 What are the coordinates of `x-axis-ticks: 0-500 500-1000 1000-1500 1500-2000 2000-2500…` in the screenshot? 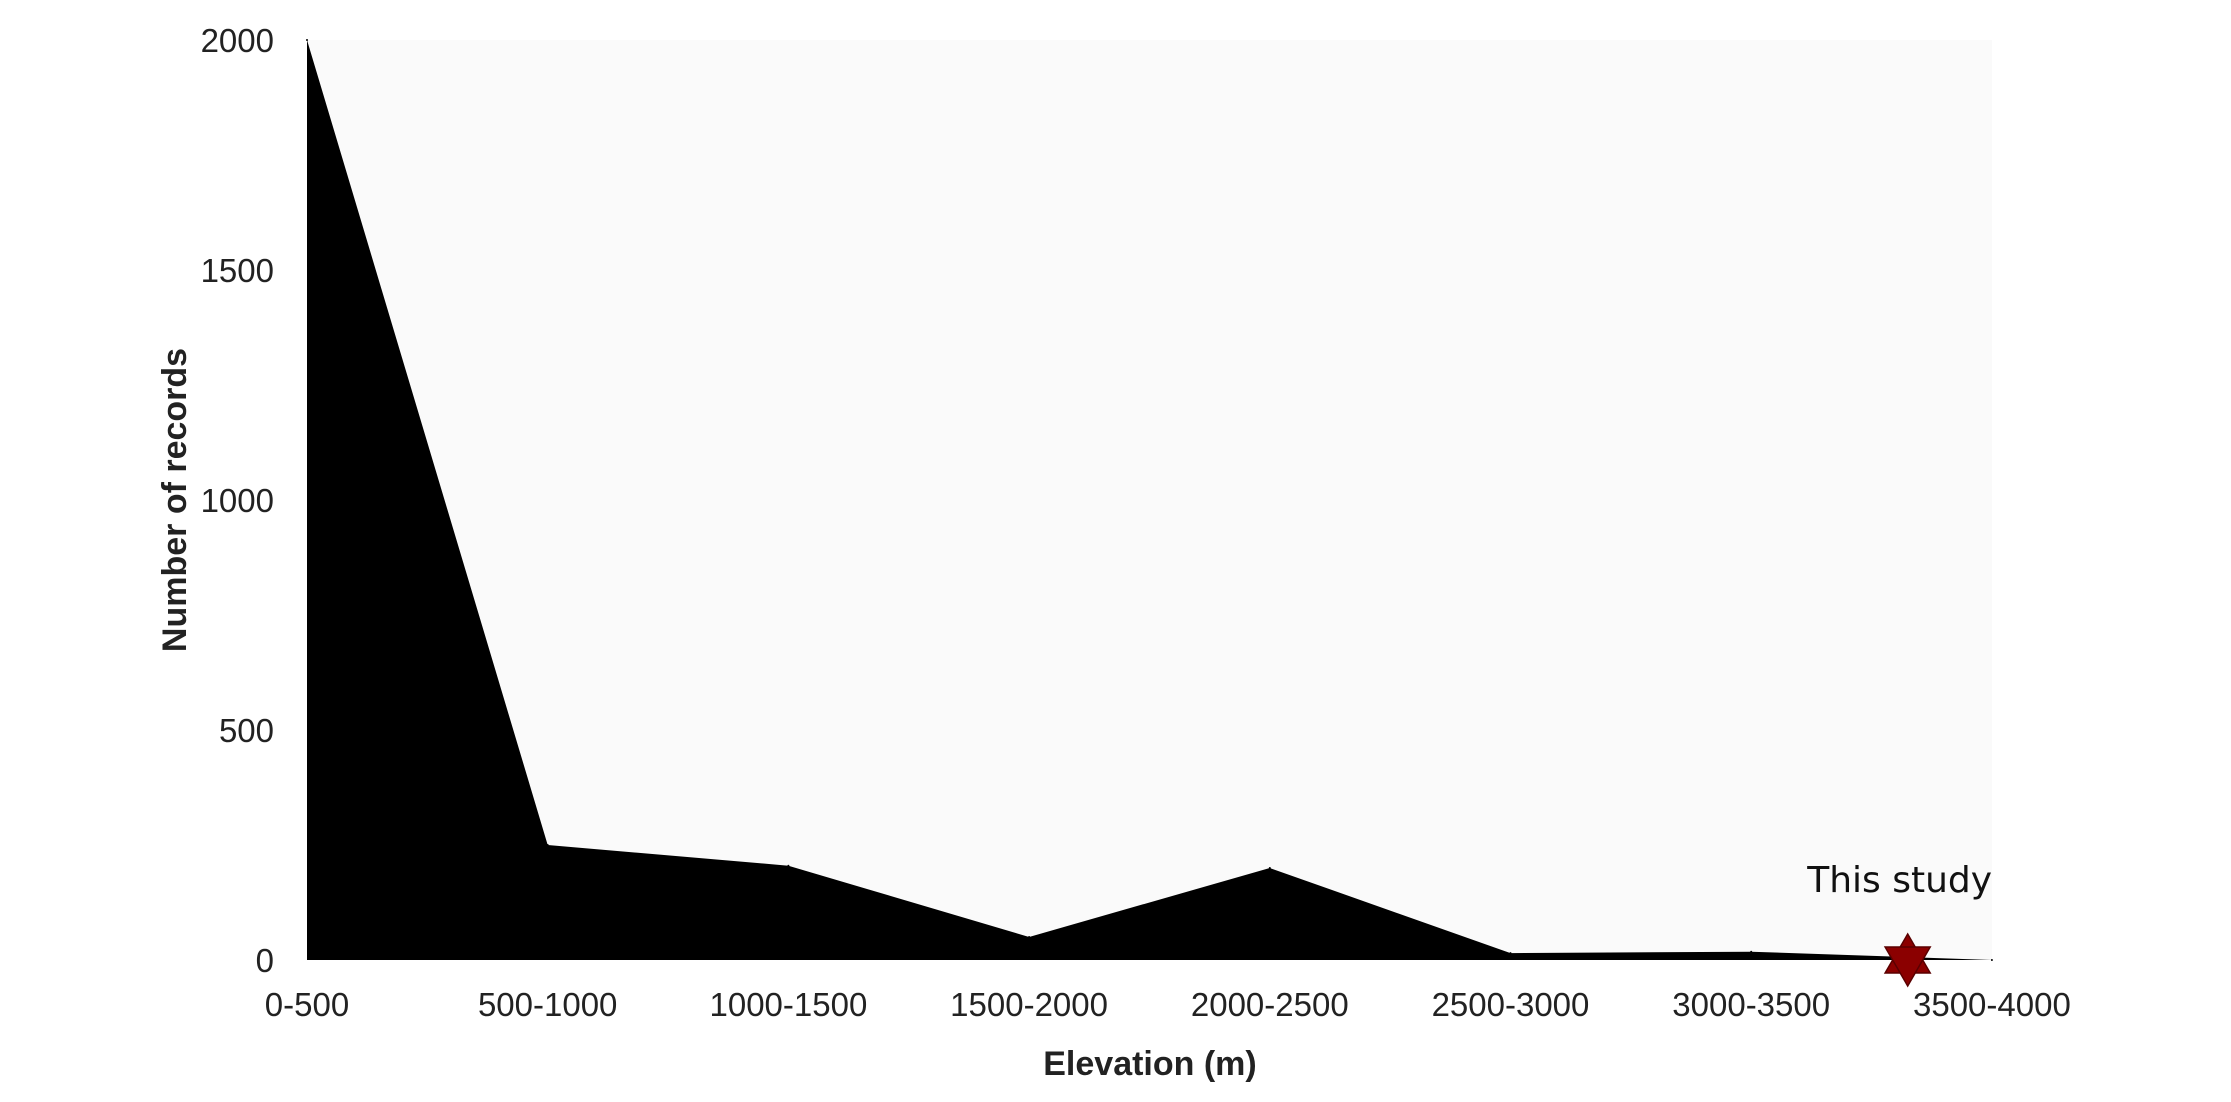 It's located at (1168, 1004).